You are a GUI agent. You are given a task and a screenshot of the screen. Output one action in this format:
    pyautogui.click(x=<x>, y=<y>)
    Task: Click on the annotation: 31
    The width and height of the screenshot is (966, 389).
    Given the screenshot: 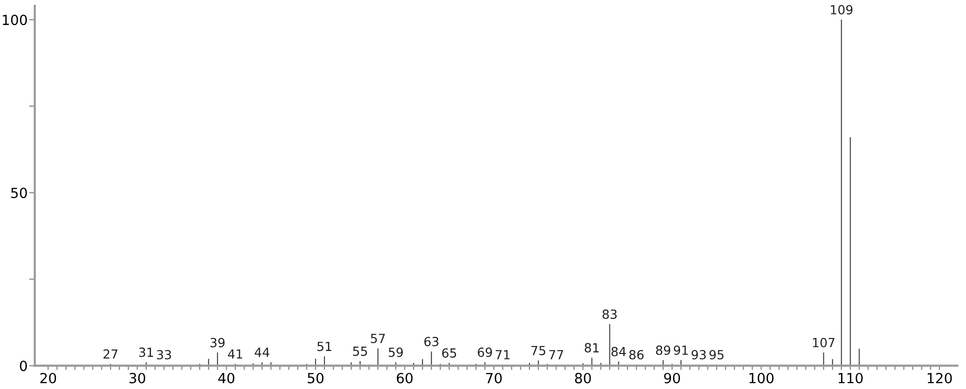 What is the action you would take?
    pyautogui.click(x=146, y=352)
    